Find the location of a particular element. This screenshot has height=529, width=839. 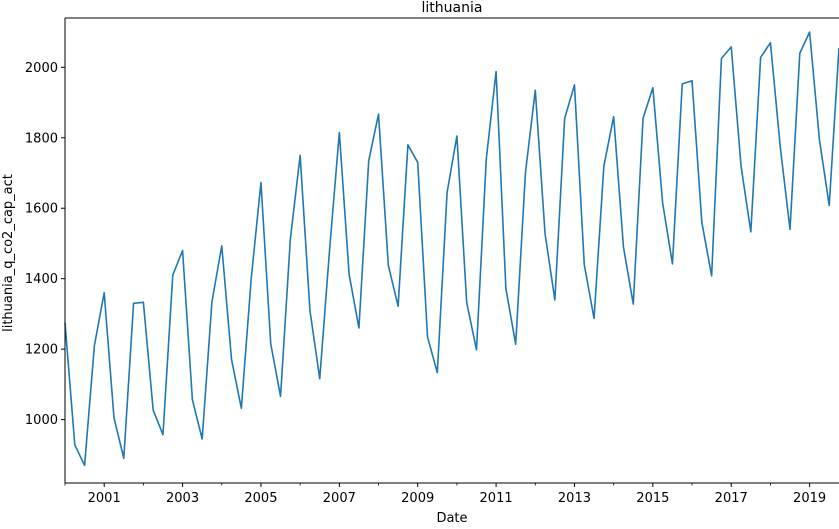

x-tick-label: 2011 is located at coordinates (496, 498).